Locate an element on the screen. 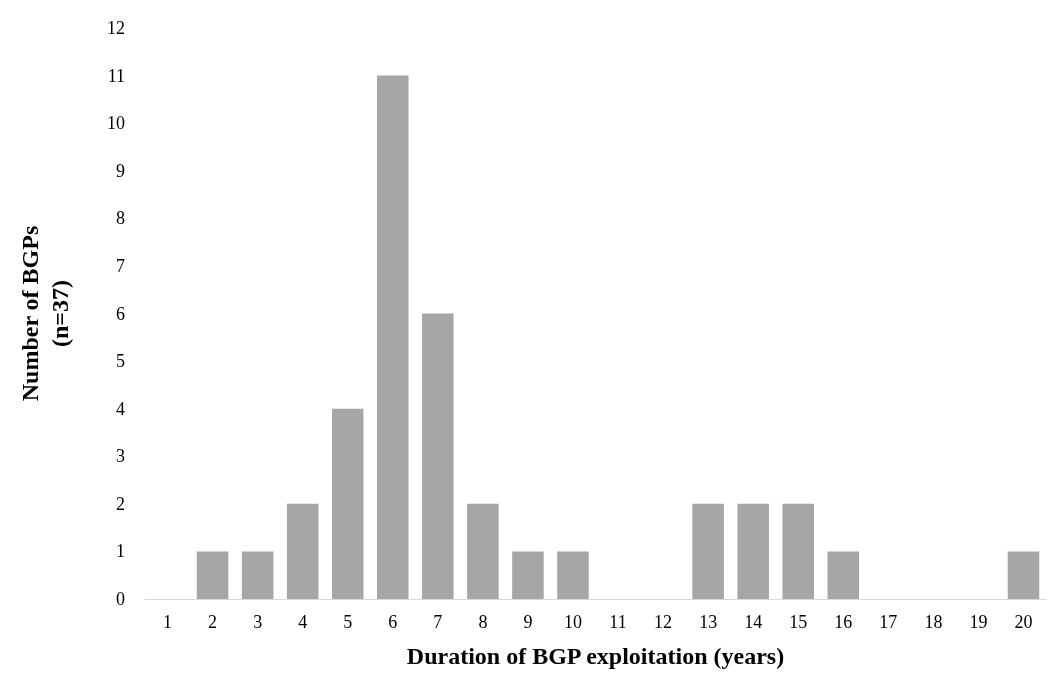  x-tick-label: 11 is located at coordinates (618, 622).